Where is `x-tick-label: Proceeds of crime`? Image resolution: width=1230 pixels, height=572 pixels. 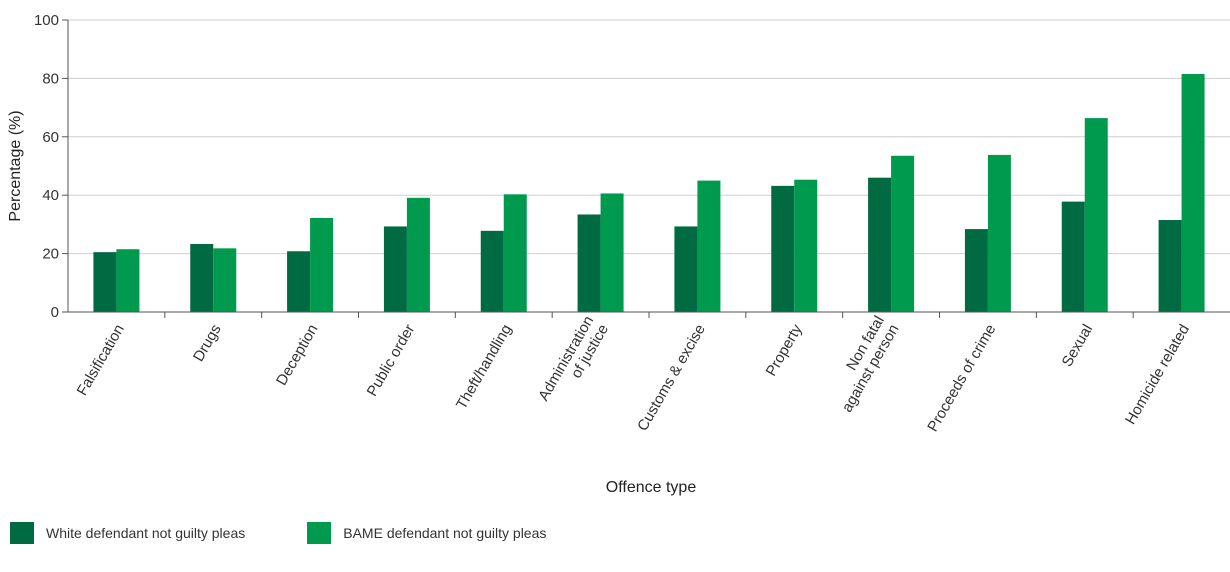 x-tick-label: Proceeds of crime is located at coordinates (961, 378).